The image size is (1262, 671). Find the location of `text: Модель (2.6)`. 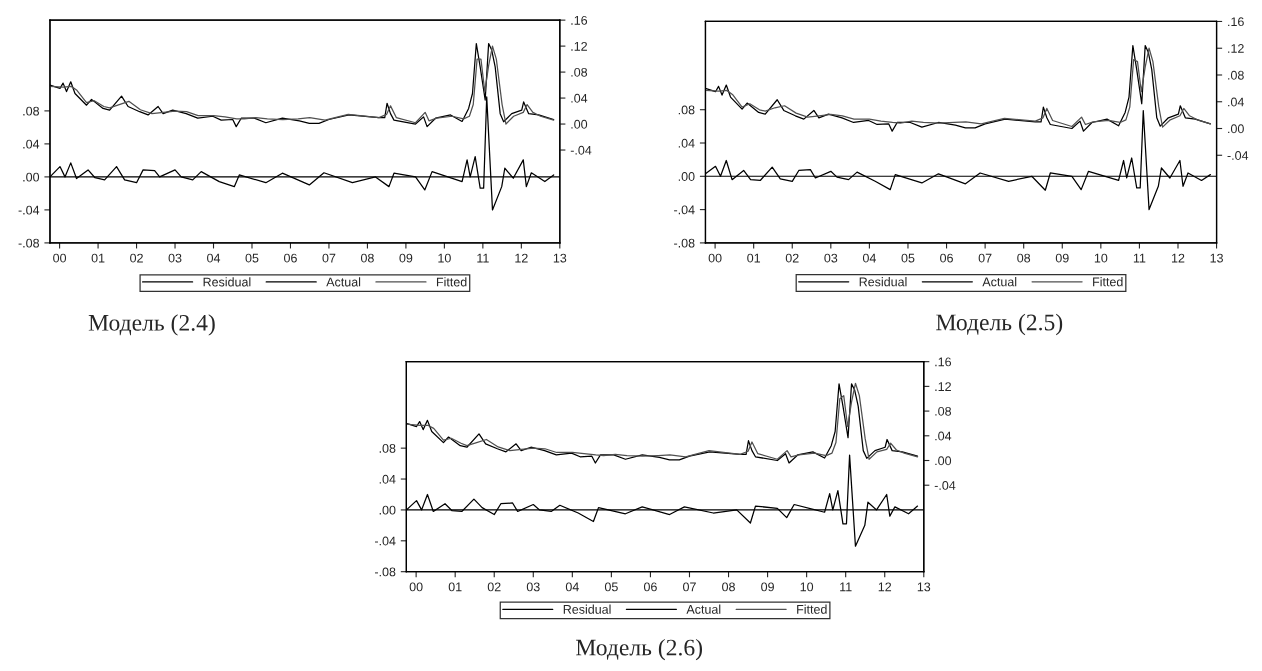

text: Модель (2.6) is located at coordinates (639, 649).